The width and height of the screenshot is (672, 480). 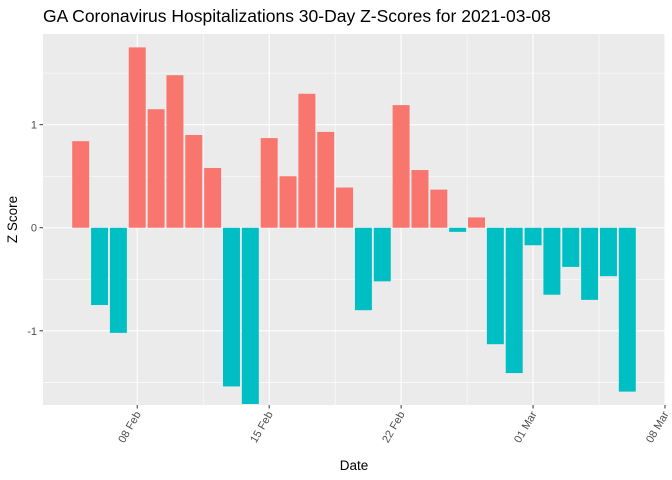 I want to click on y-axis: -1 0 1, so click(x=35, y=229).